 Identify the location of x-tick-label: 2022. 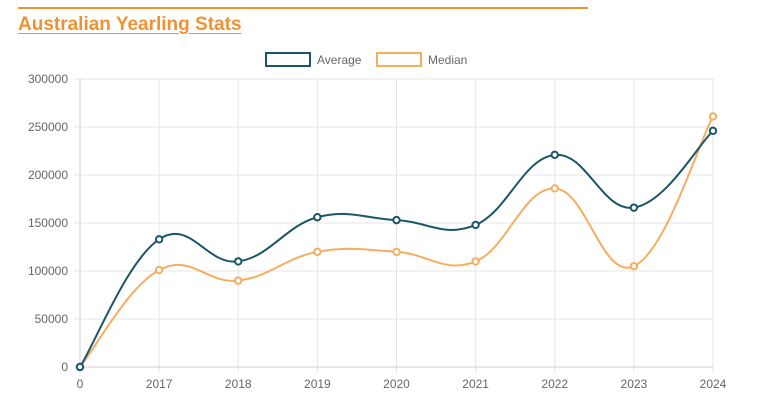
(554, 384).